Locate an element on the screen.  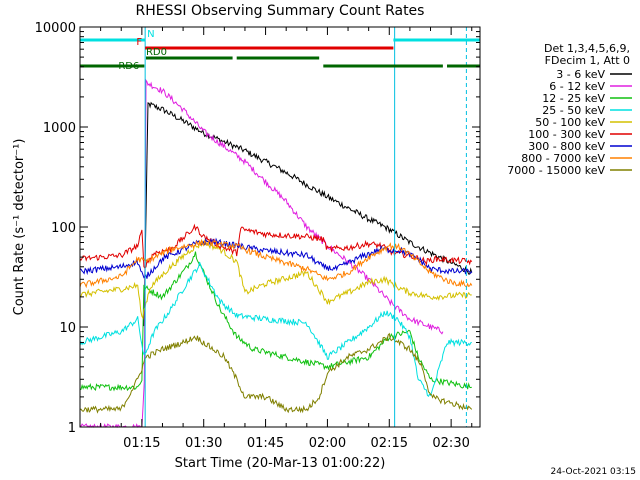
legend-header: Det 1,3,4,5,6,9, is located at coordinates (587, 48).